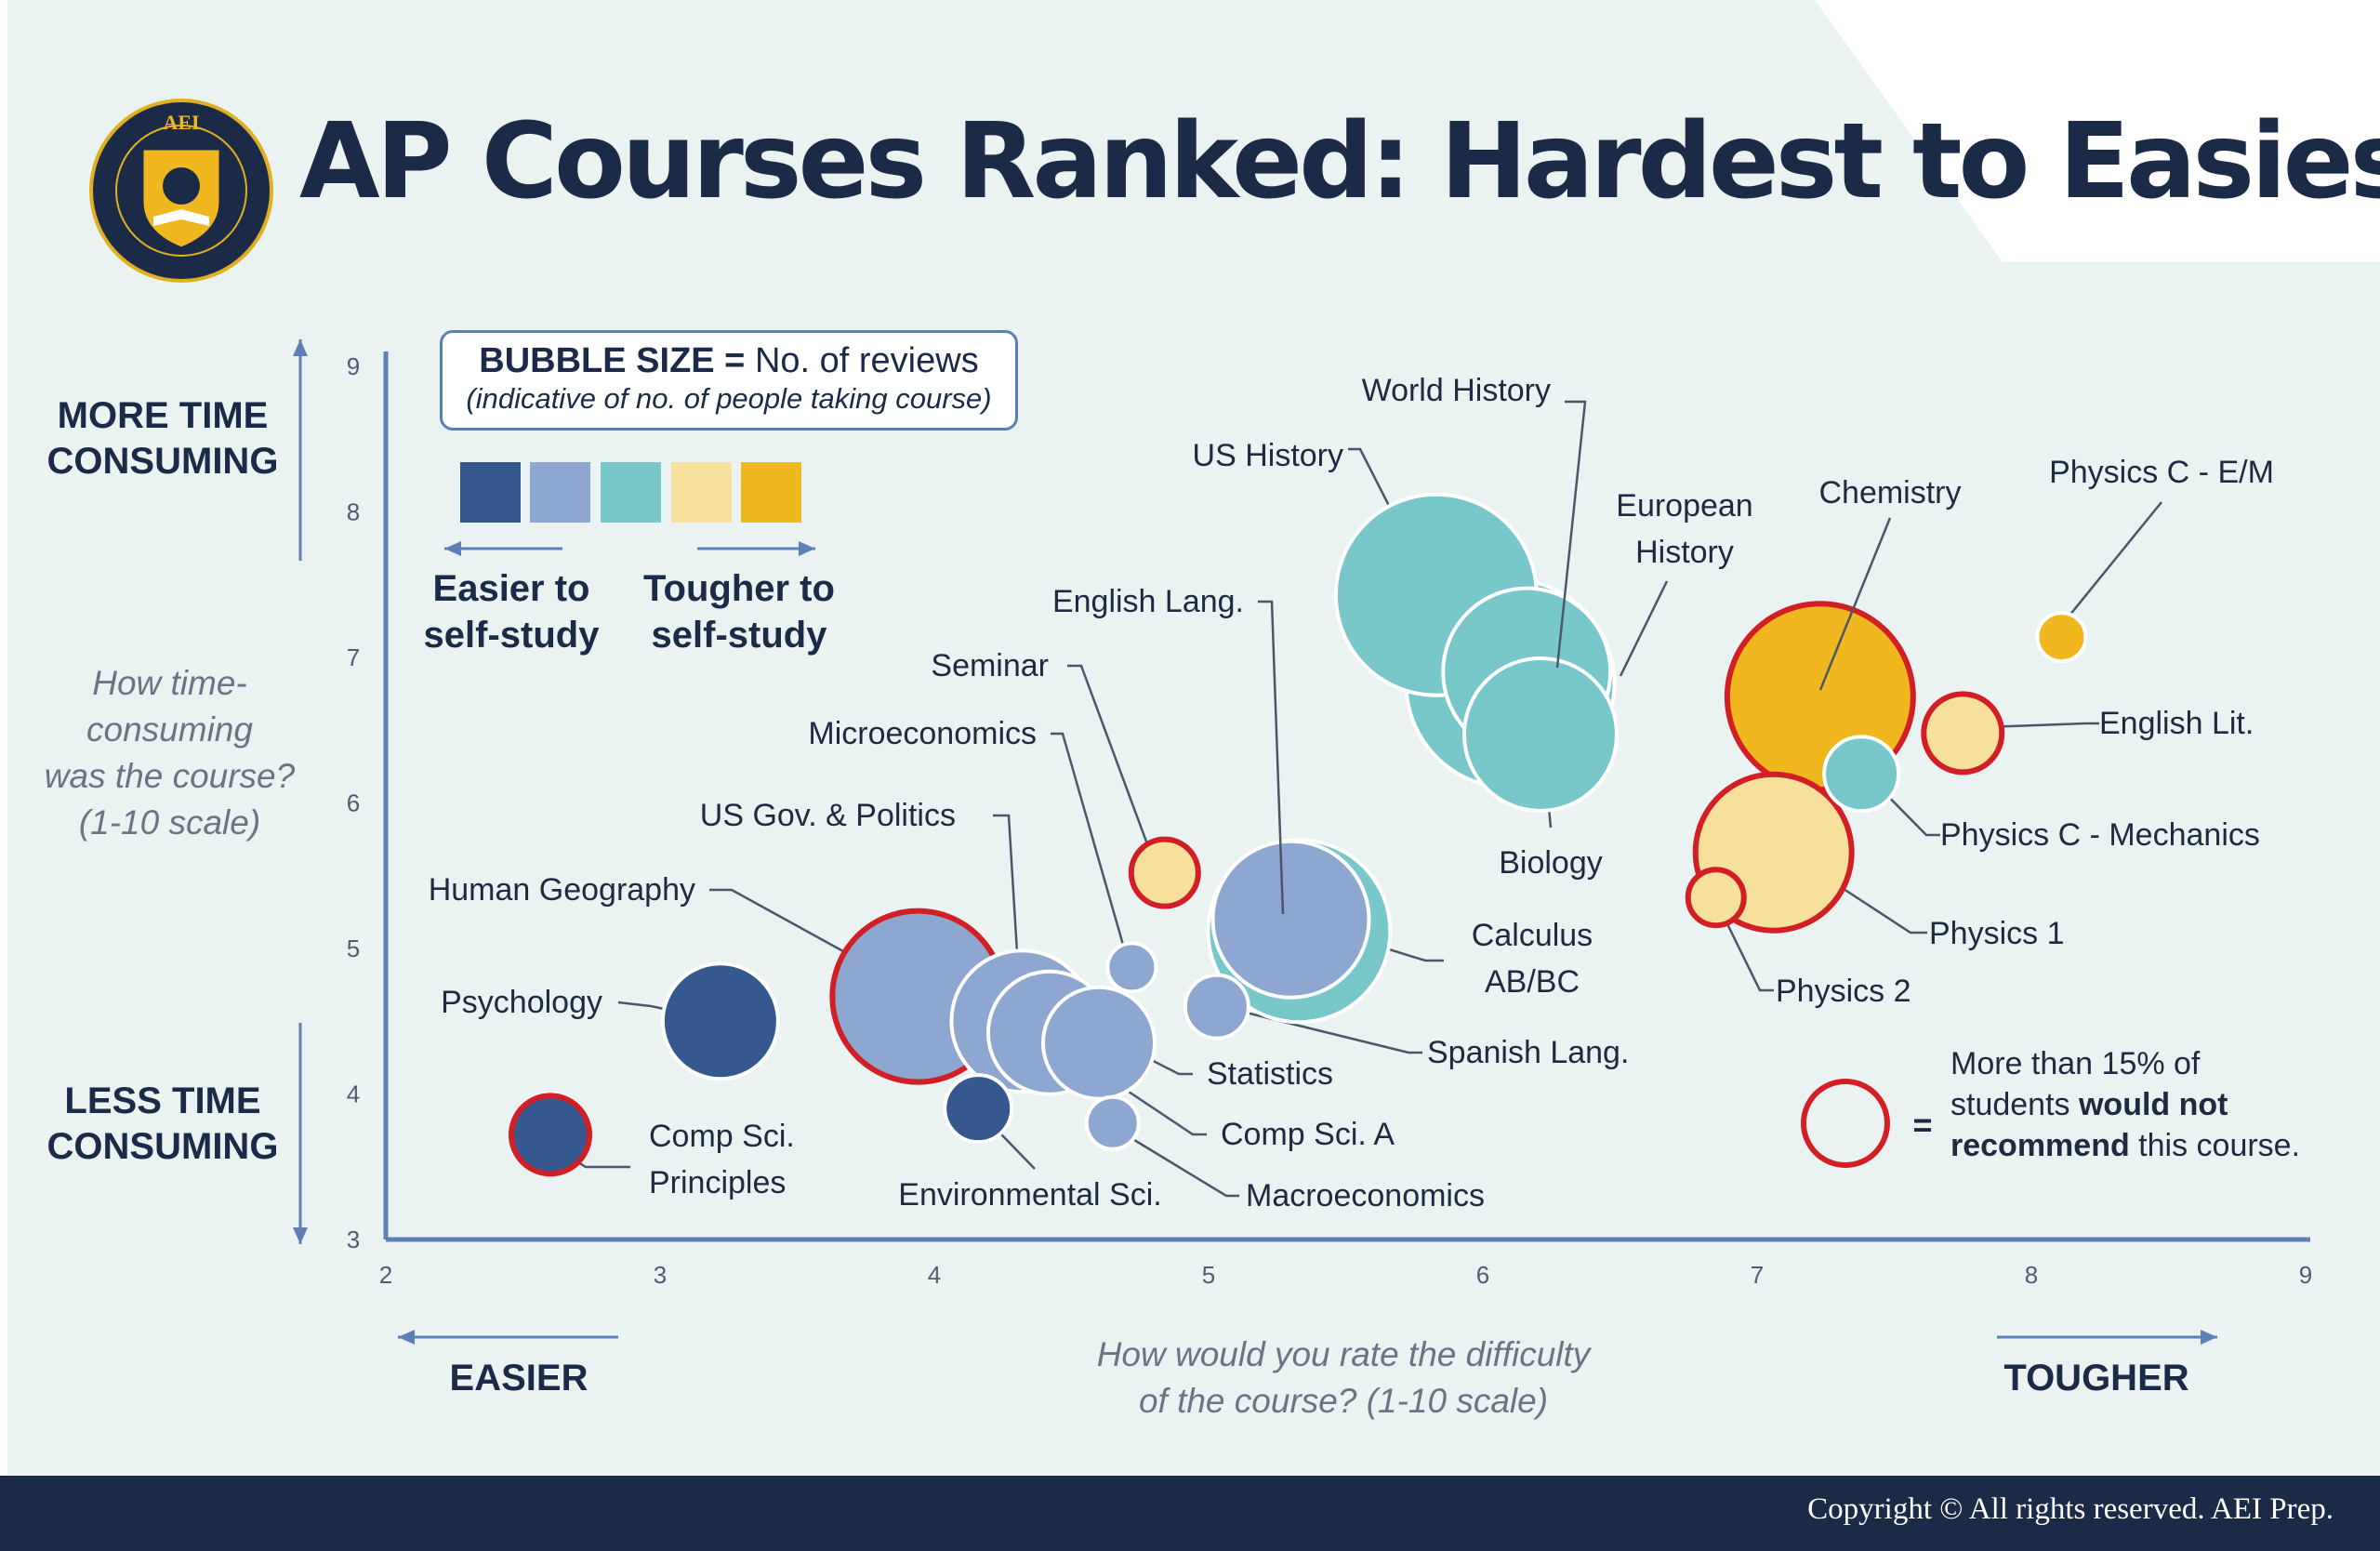 Image resolution: width=2380 pixels, height=1551 pixels. I want to click on red-legend-line2: students would not, so click(2125, 1104).